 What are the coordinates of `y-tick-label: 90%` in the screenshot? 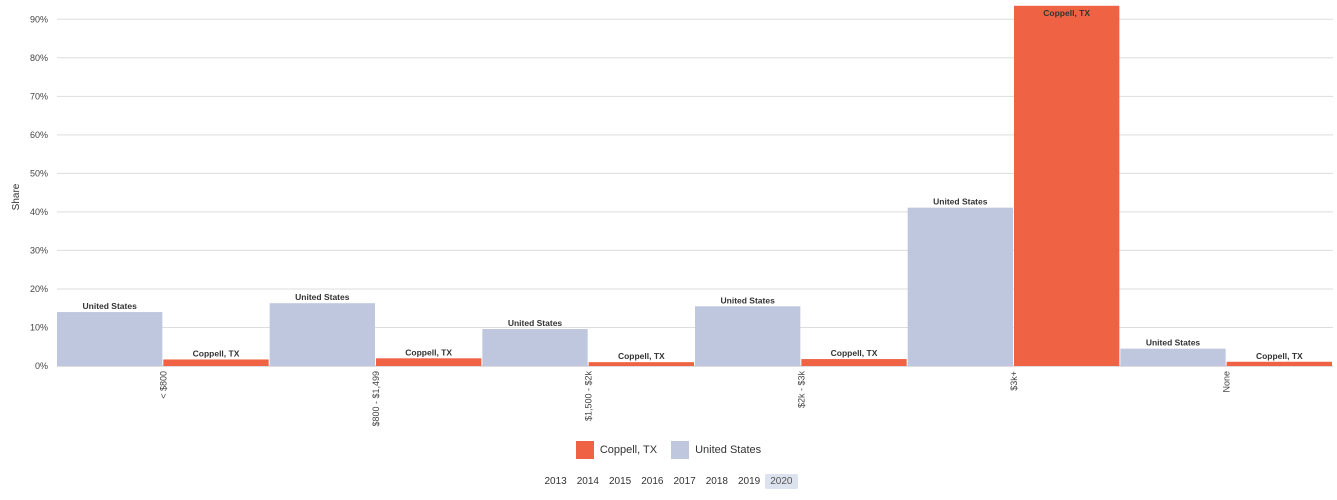 It's located at (39, 19).